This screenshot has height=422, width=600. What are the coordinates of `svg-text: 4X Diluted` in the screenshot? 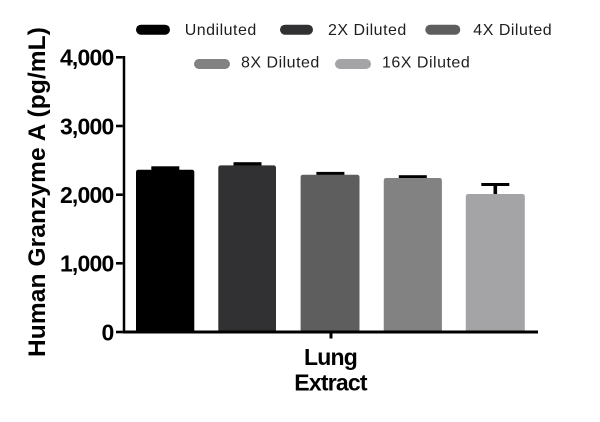 It's located at (512, 30).